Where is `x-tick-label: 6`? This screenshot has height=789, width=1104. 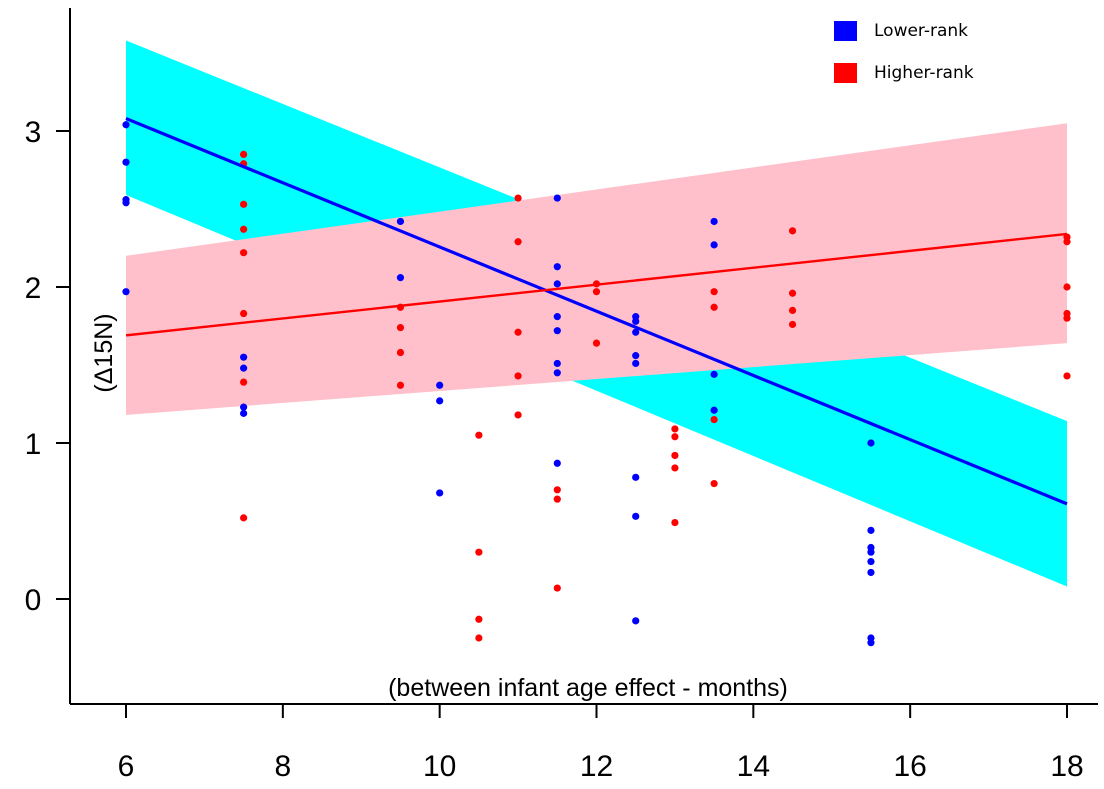 x-tick-label: 6 is located at coordinates (126, 766).